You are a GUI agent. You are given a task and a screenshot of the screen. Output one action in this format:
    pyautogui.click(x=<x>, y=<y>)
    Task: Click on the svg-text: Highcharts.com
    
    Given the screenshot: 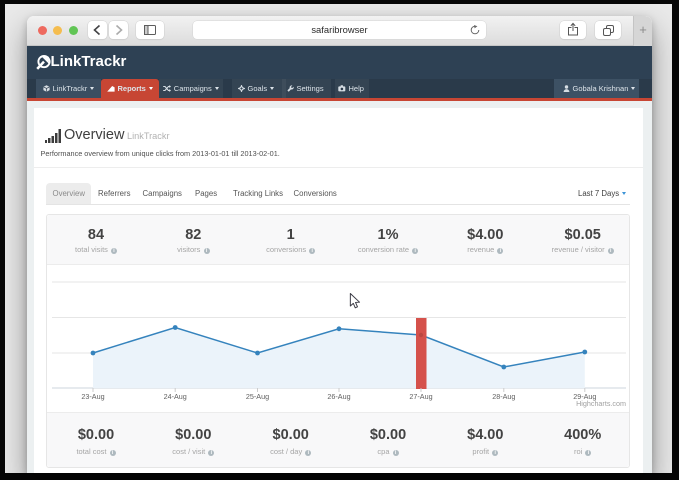 What is the action you would take?
    pyautogui.click(x=601, y=403)
    